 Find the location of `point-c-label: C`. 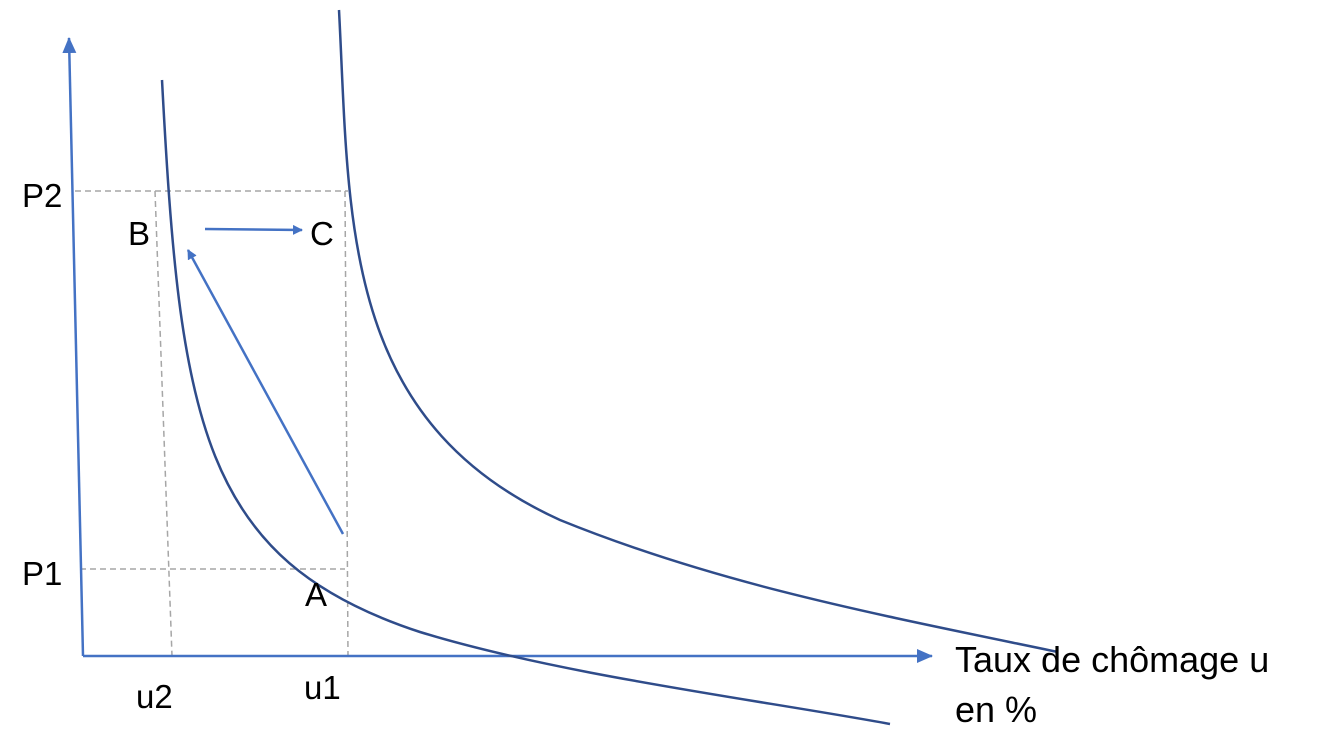

point-c-label: C is located at coordinates (322, 233).